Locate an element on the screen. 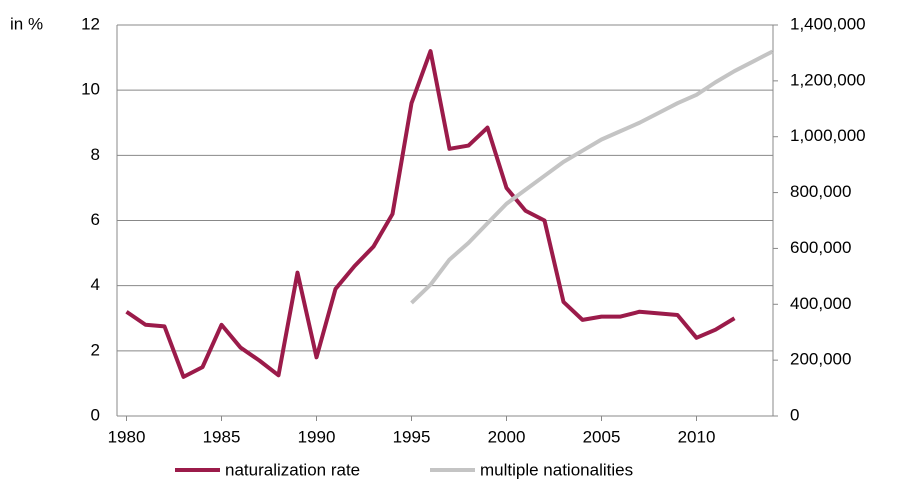 The height and width of the screenshot is (493, 900). y2-tick-label: 1,000,000 is located at coordinates (828, 135).